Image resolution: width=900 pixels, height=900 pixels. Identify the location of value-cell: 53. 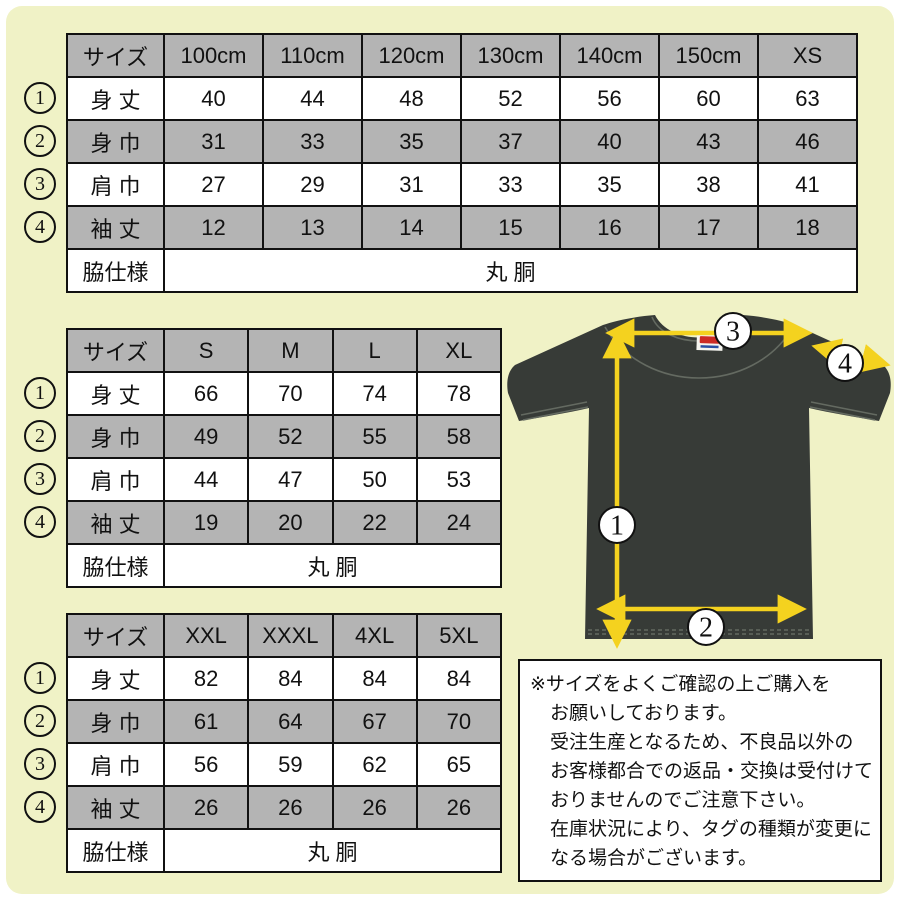
(459, 479).